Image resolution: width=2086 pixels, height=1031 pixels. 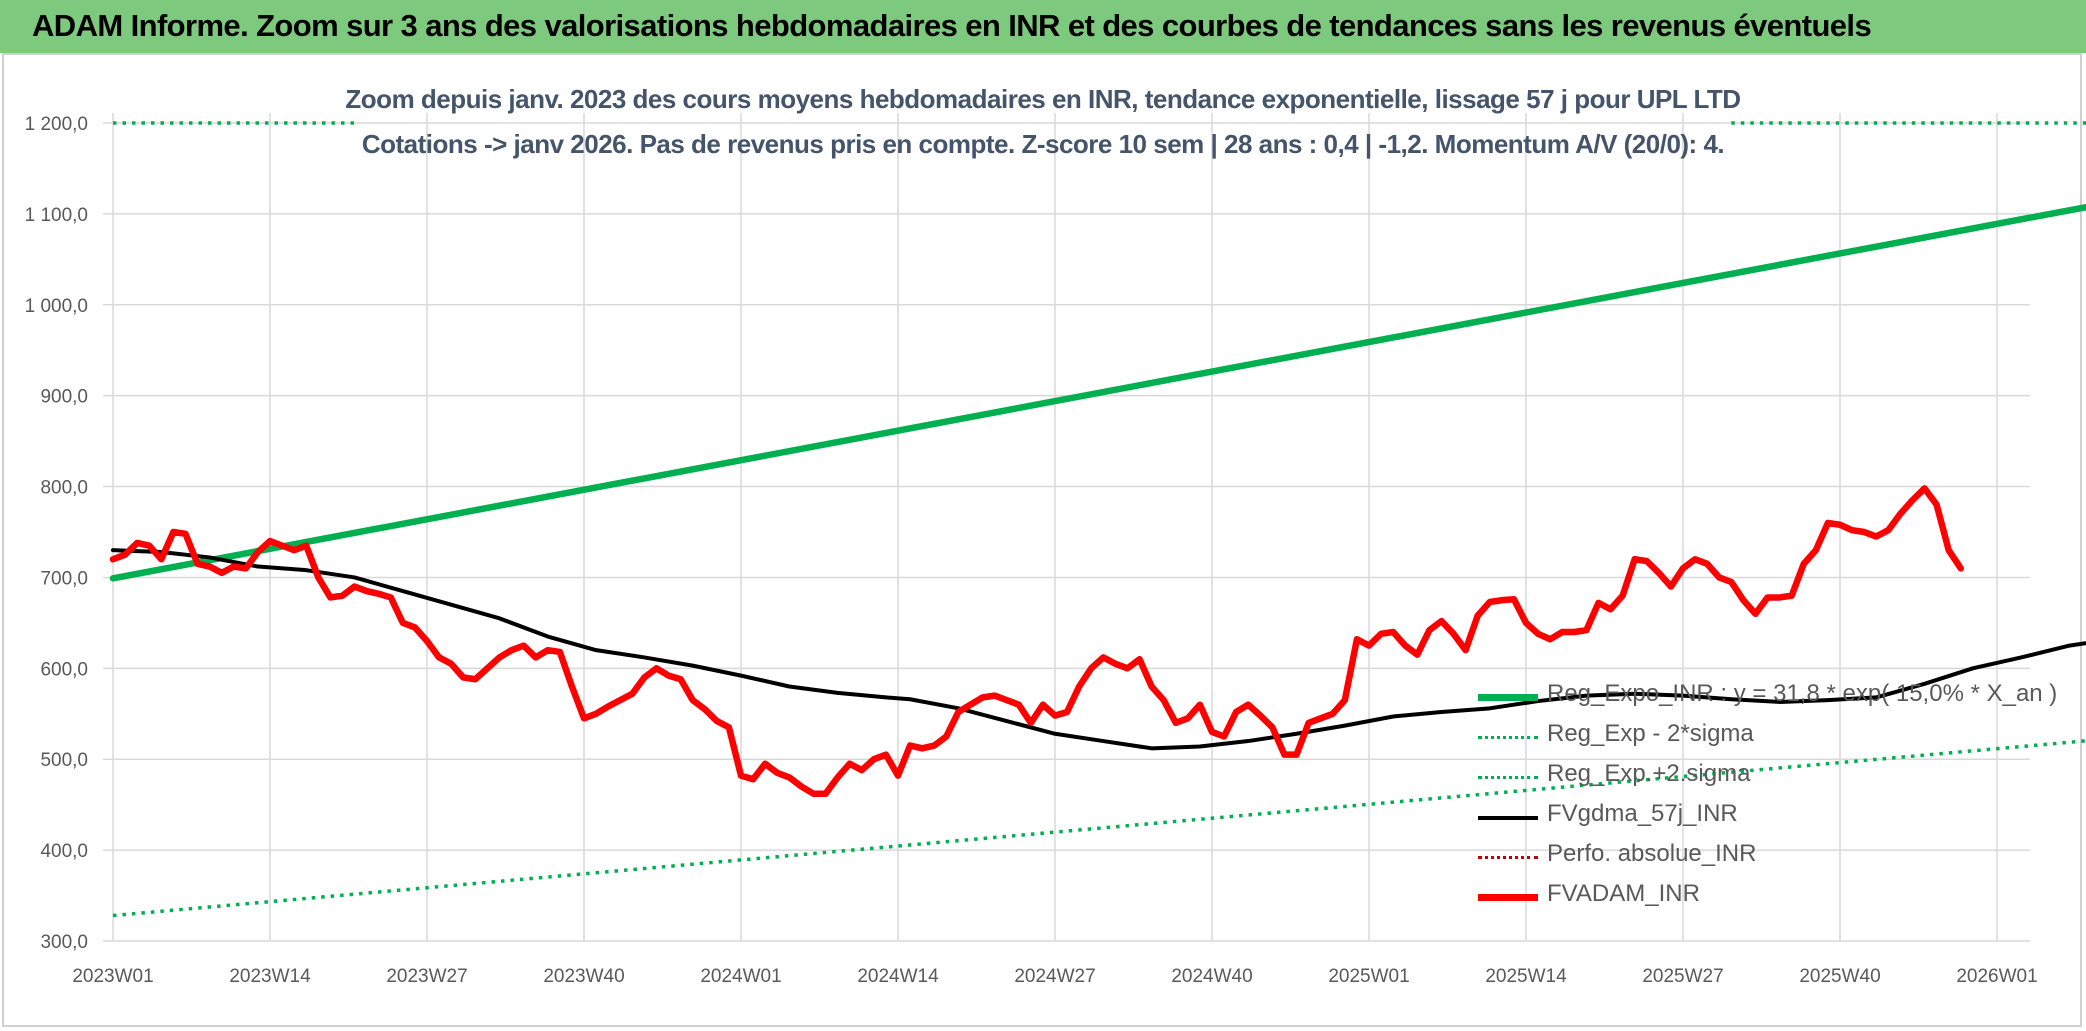 I want to click on legend-swatch-reg-expo, so click(x=1508, y=697).